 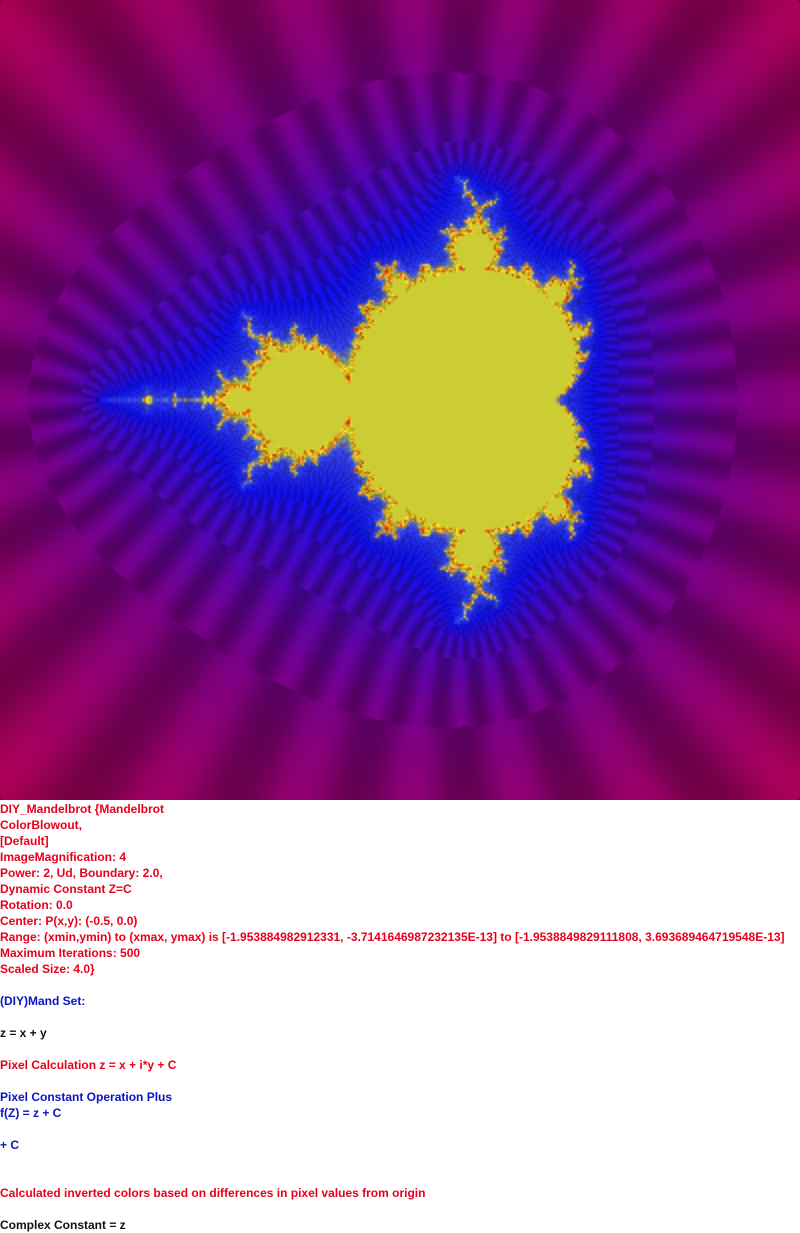 What do you see at coordinates (63, 857) in the screenshot?
I see `info-magnification: ImageMagnification: 4` at bounding box center [63, 857].